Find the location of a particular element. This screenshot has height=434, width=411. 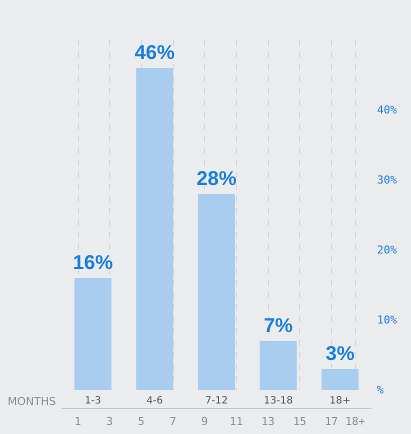

x2-tick-label: 3 is located at coordinates (109, 421).